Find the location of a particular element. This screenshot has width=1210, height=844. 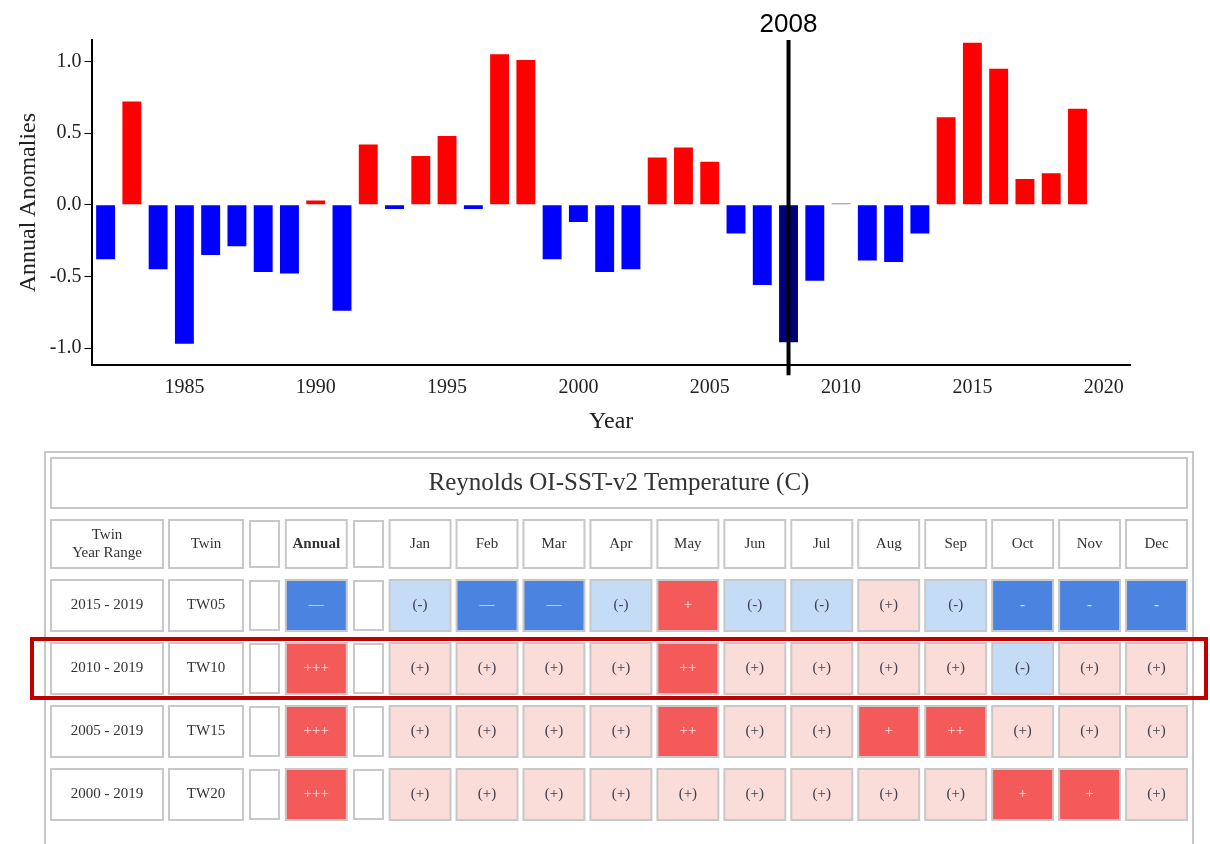

category-label: Jun is located at coordinates (755, 542).